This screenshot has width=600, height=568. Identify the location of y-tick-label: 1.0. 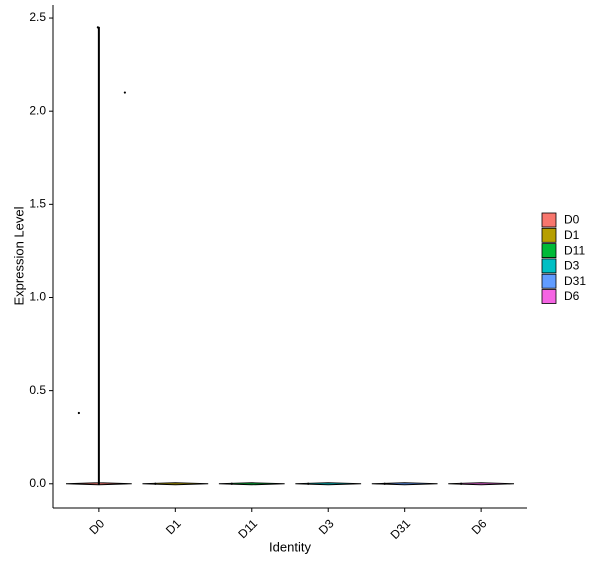
(37, 297).